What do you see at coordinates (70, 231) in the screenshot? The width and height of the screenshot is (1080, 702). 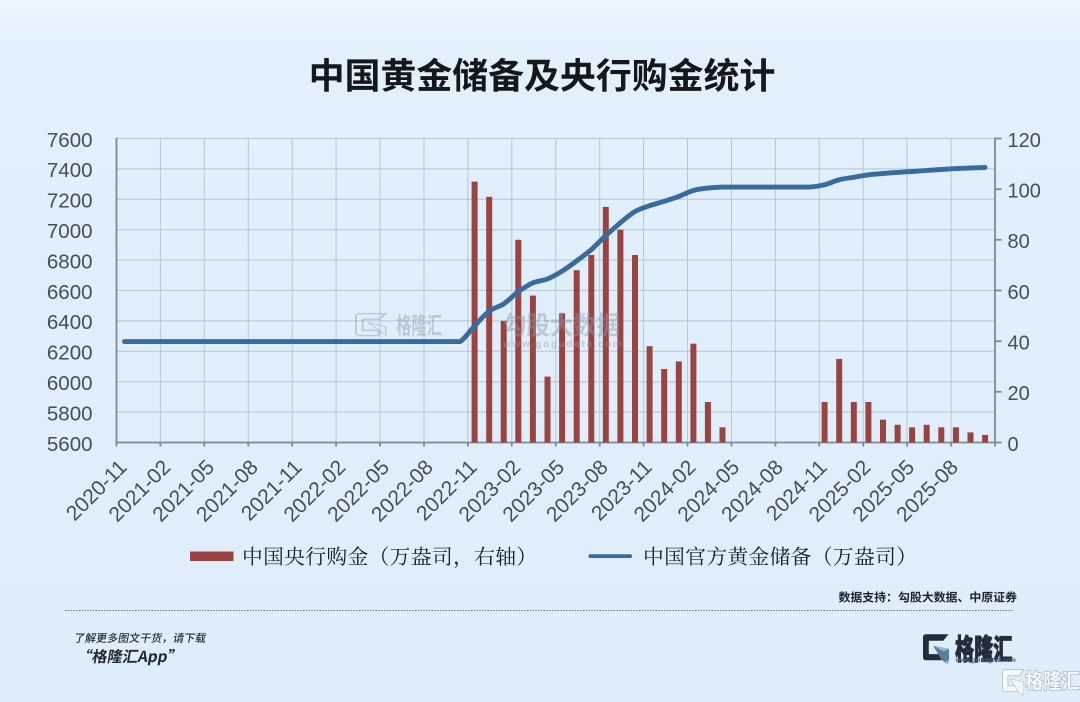 I see `svg-text: 7000` at bounding box center [70, 231].